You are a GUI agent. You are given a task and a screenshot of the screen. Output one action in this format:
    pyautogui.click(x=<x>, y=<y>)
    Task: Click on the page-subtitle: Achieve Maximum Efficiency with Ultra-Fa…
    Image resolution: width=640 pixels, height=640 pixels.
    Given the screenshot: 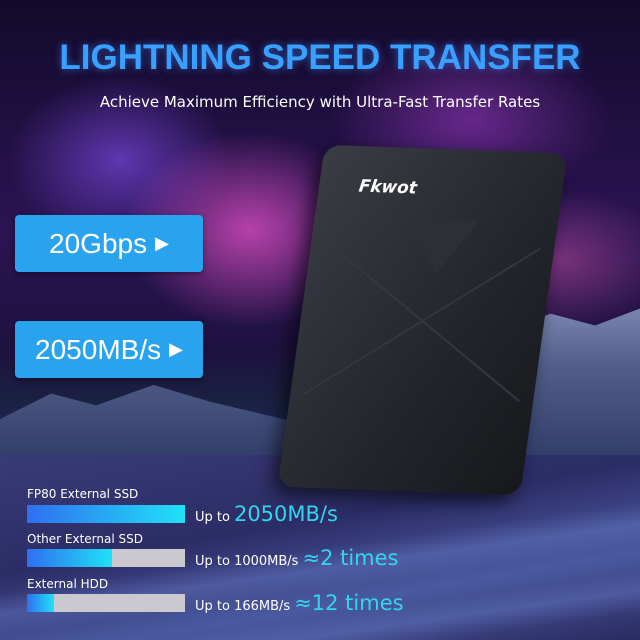 What is the action you would take?
    pyautogui.click(x=320, y=102)
    